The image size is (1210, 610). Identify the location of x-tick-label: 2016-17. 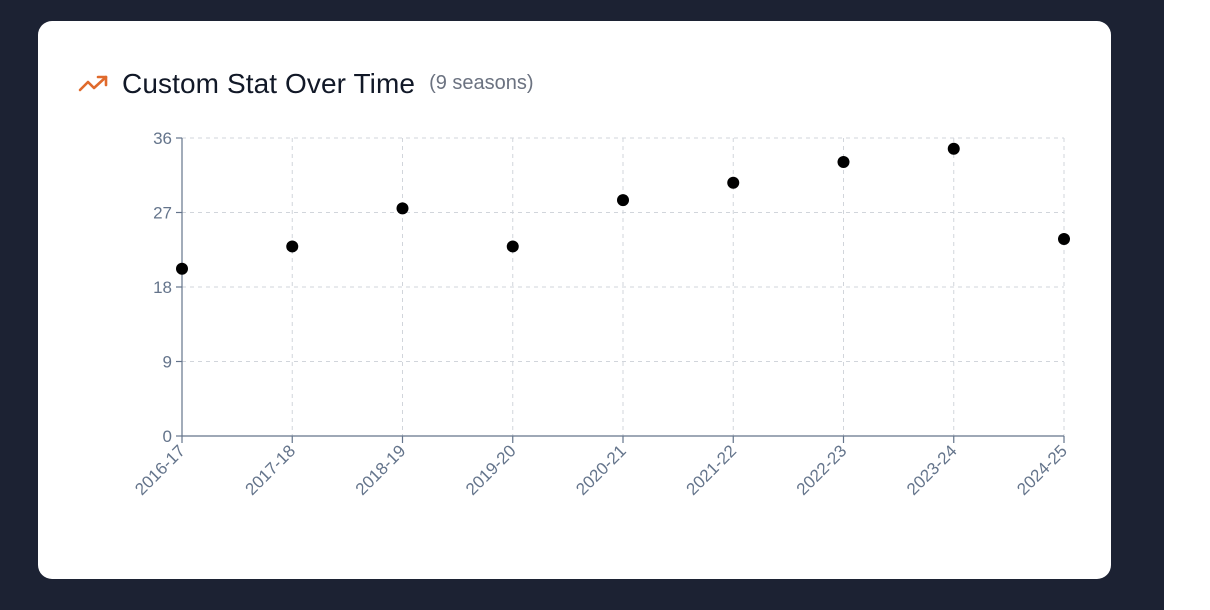
(160, 470).